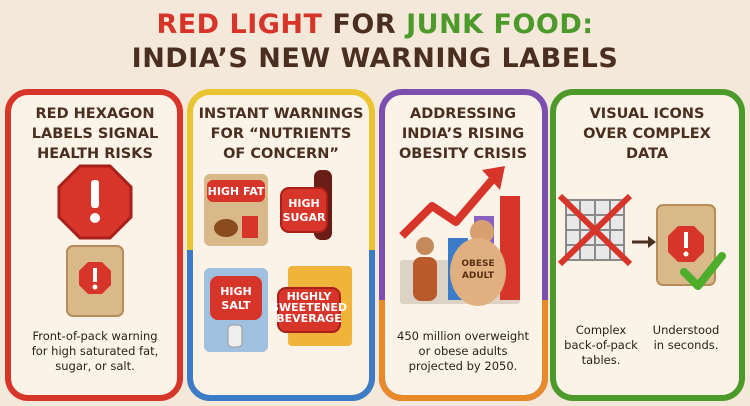 The width and height of the screenshot is (750, 406). What do you see at coordinates (364, 24) in the screenshot?
I see `title-part: FOR` at bounding box center [364, 24].